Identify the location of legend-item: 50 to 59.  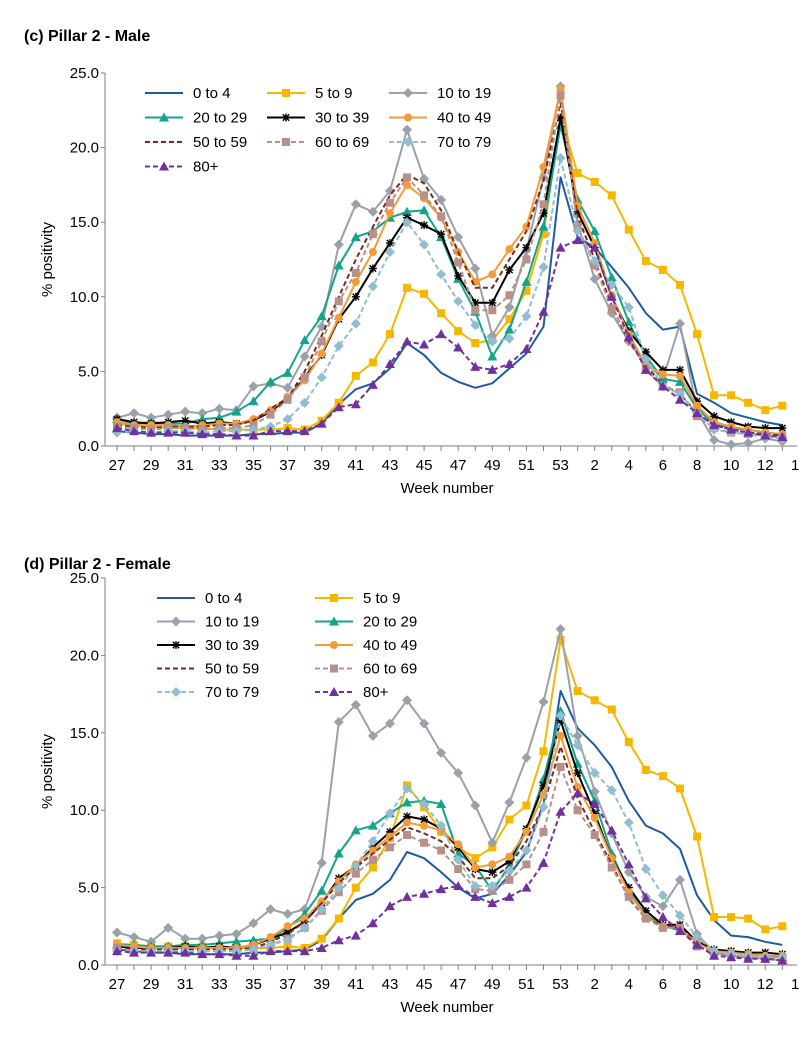
(196, 142).